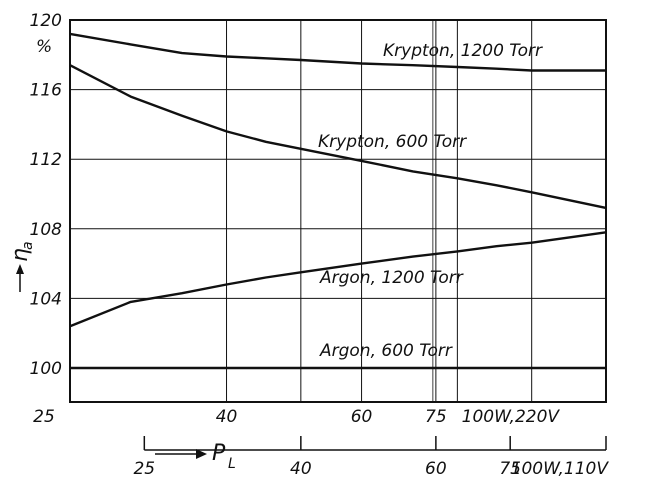 This screenshot has height=478, width=672. What do you see at coordinates (20, 269) in the screenshot?
I see `y-axis-arrow-head` at bounding box center [20, 269].